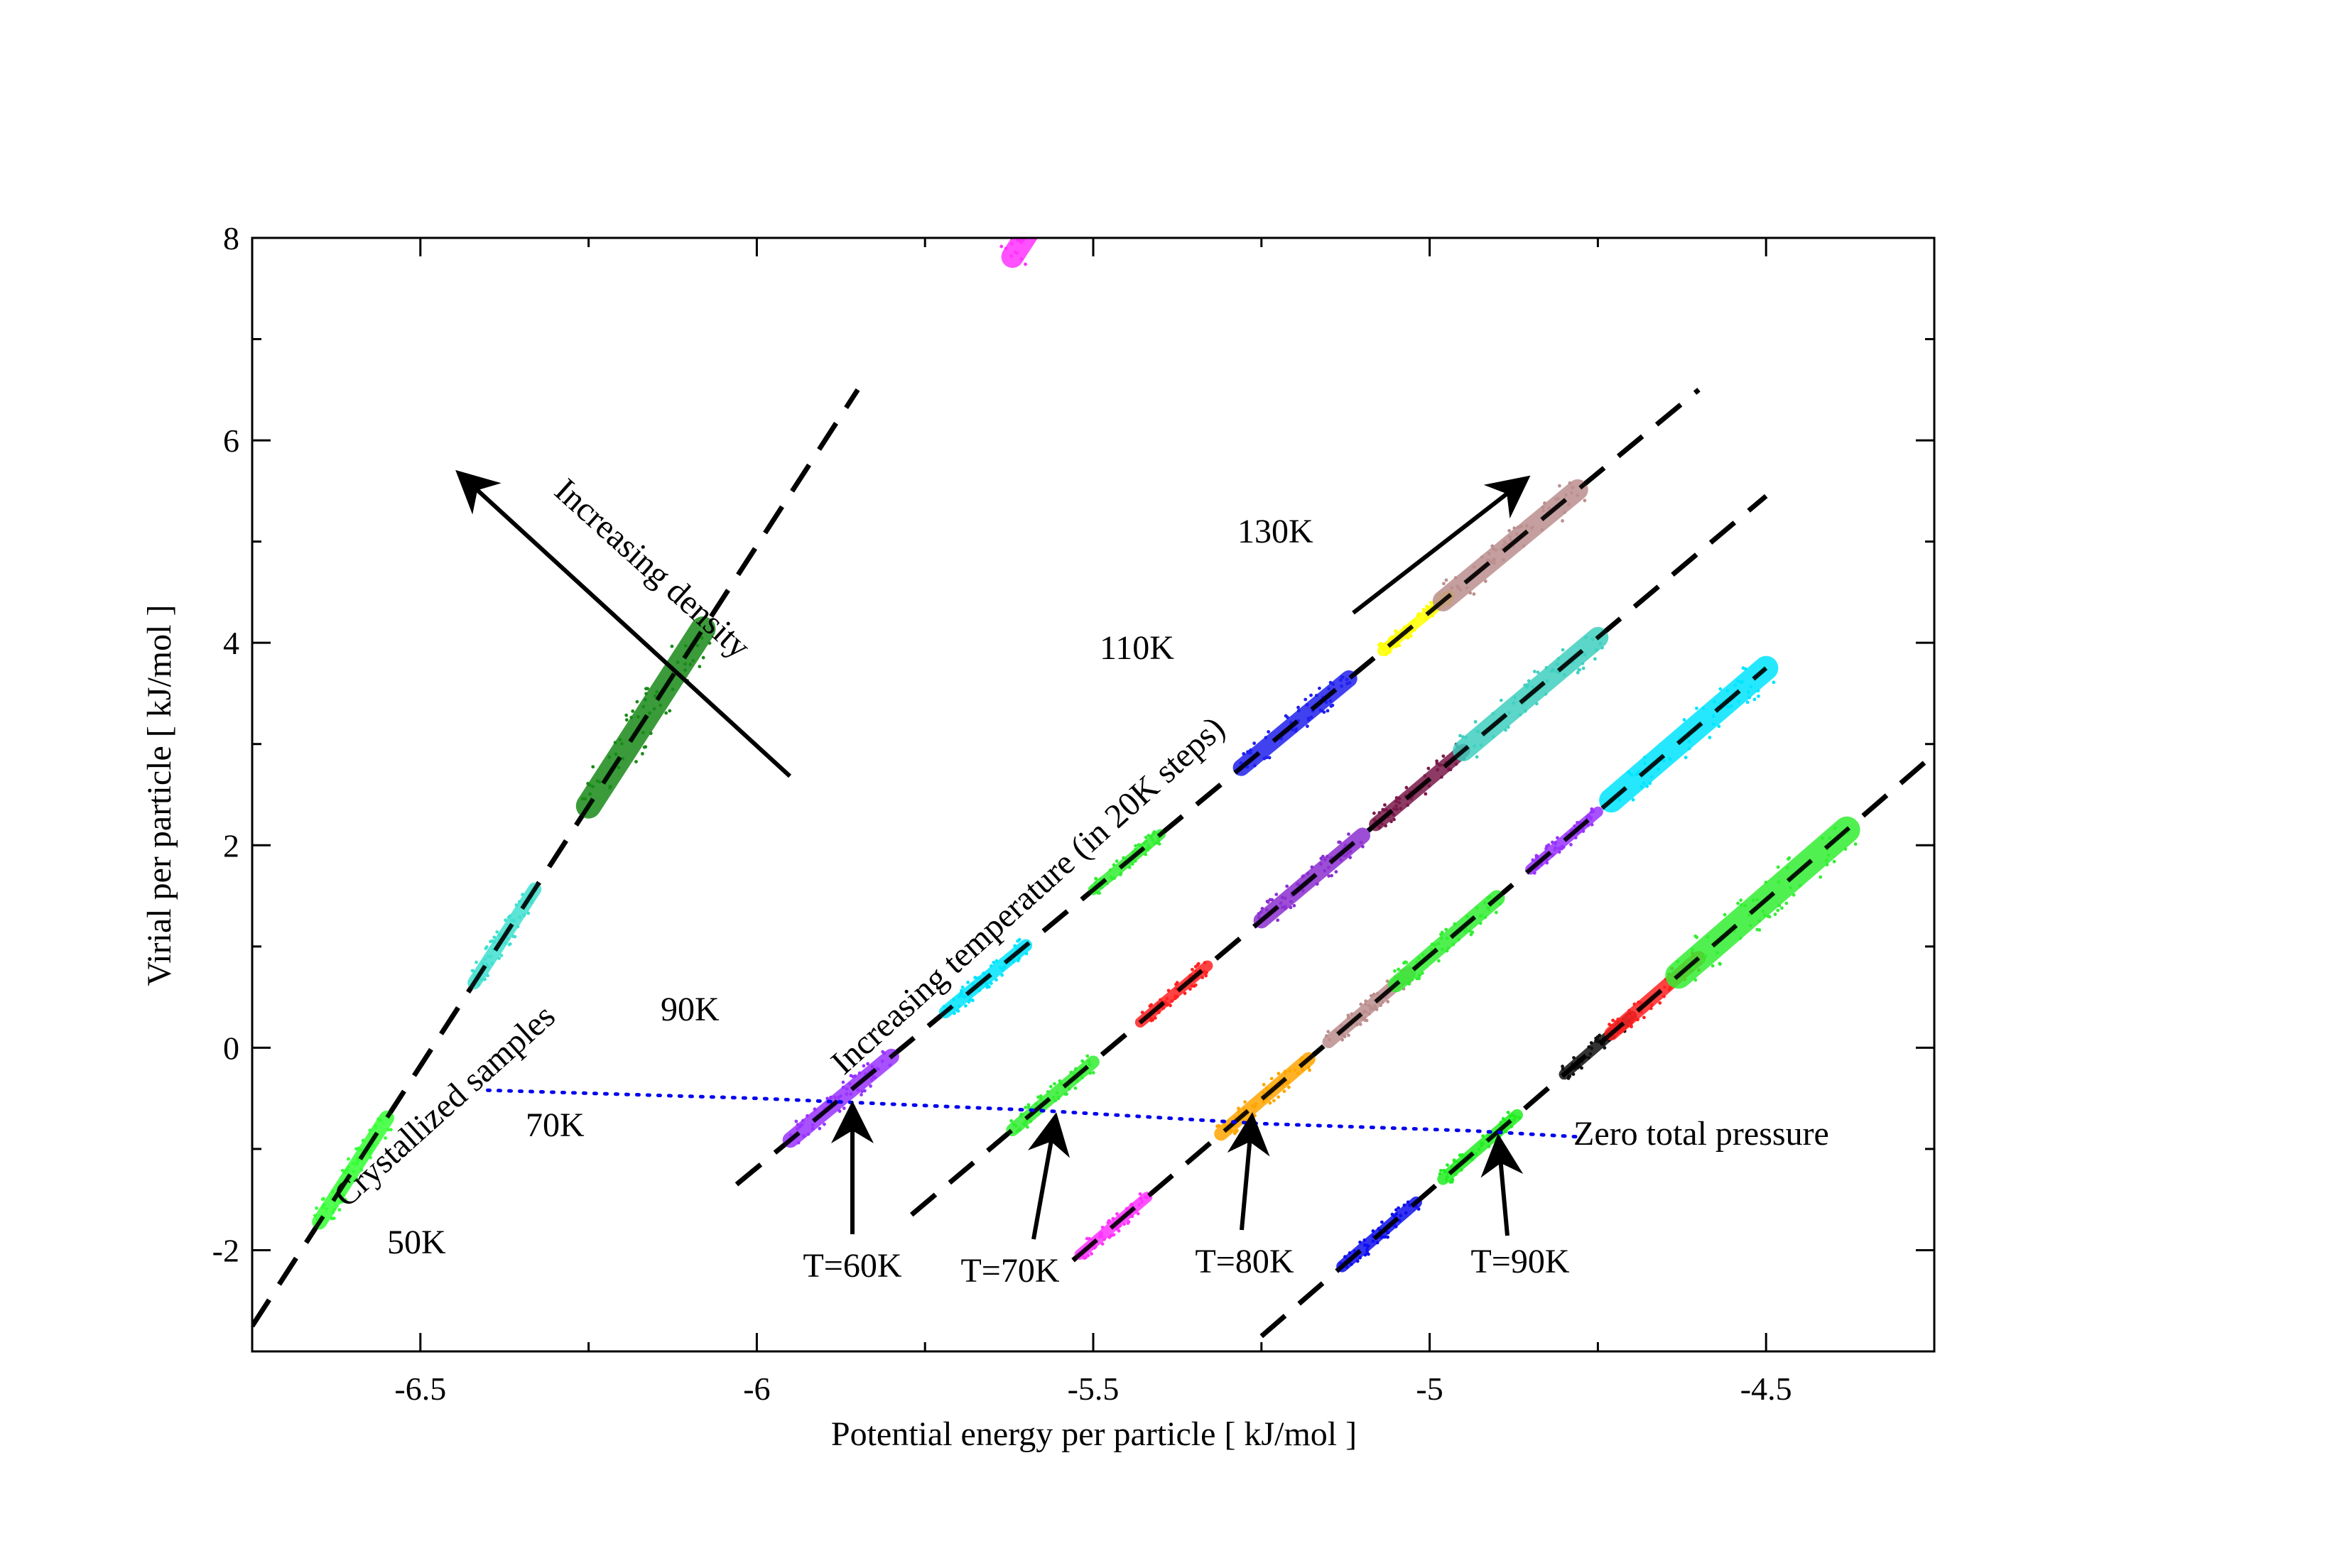 Image resolution: width=2347 pixels, height=1568 pixels. What do you see at coordinates (1094, 1389) in the screenshot?
I see `x-tick-label: -5.5` at bounding box center [1094, 1389].